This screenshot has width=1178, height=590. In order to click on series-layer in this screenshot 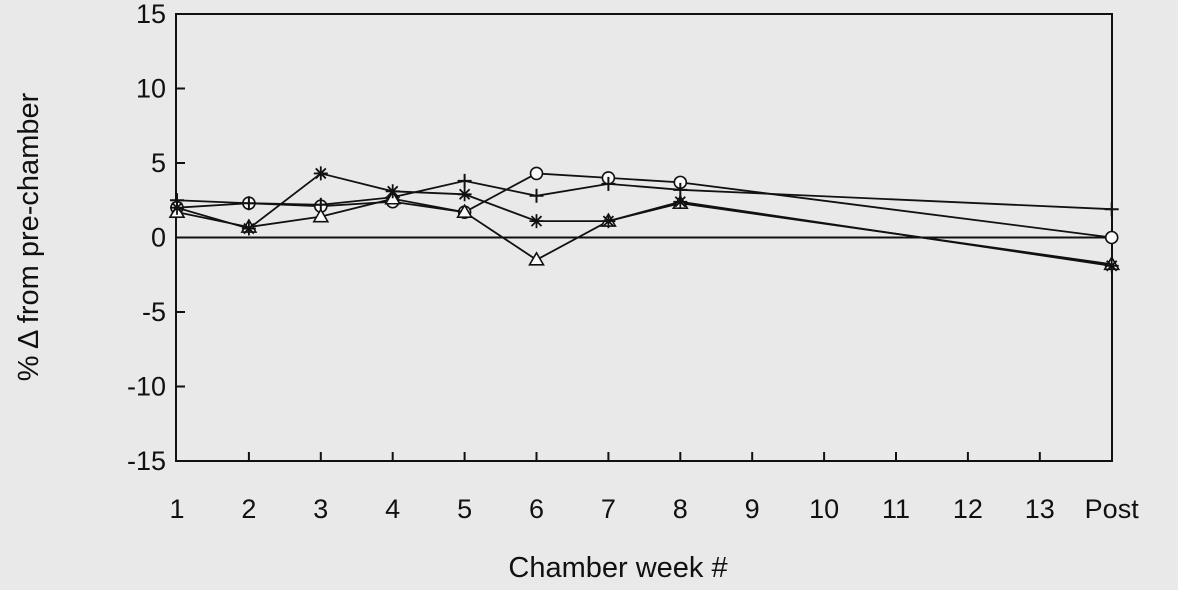, I will do `click(644, 219)`.